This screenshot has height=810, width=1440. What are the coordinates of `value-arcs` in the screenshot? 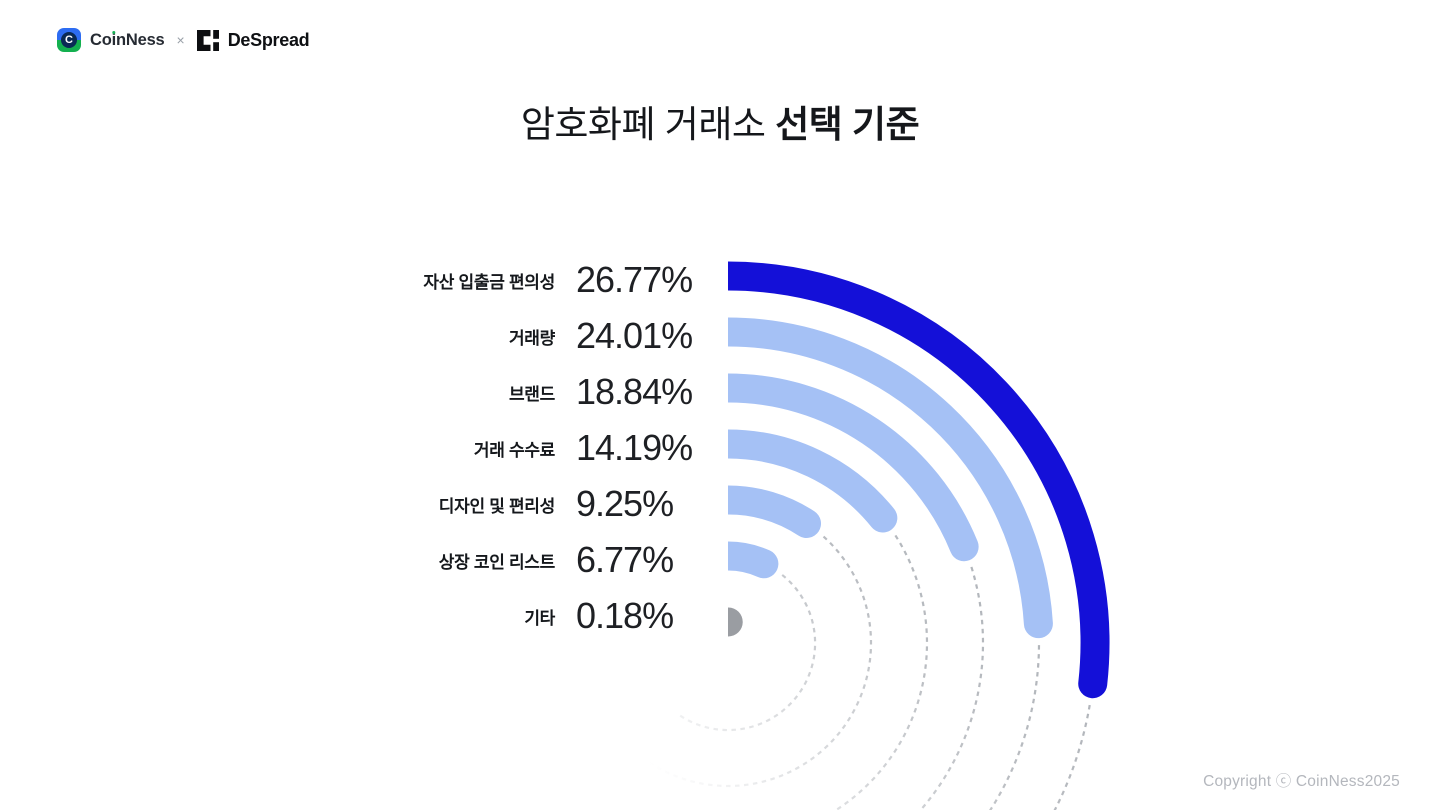 It's located at (919, 480).